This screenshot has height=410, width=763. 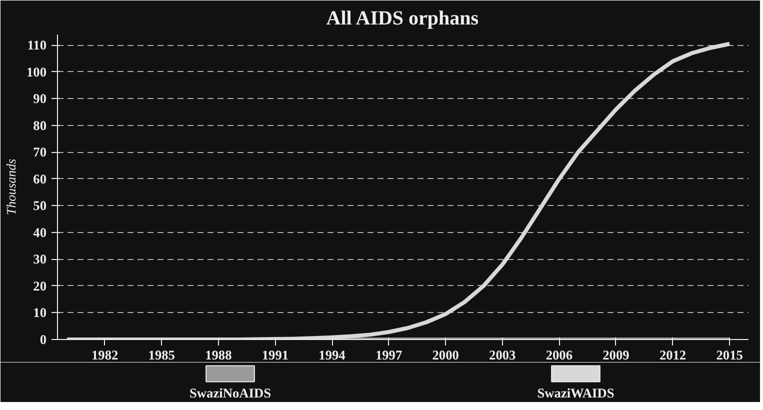 What do you see at coordinates (230, 393) in the screenshot?
I see `legend-label: SwaziNoAIDS` at bounding box center [230, 393].